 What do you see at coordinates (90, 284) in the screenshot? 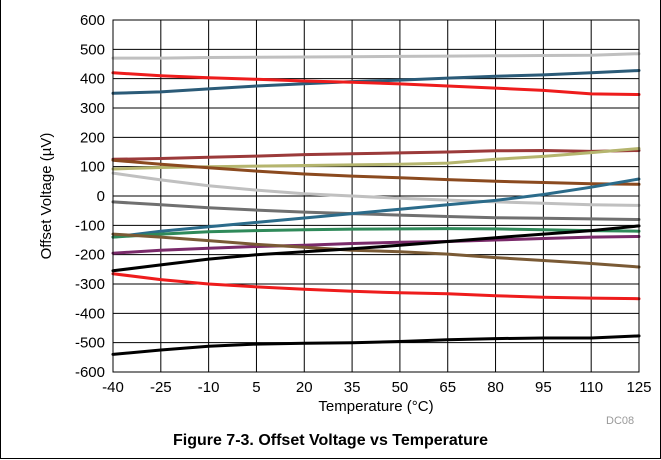
I see `y-tick-label: -300` at bounding box center [90, 284].